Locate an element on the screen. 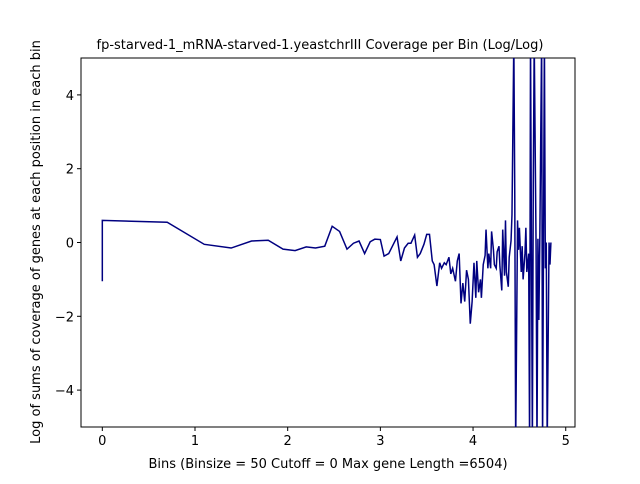 Image resolution: width=640 pixels, height=484 pixels. x-tick-label: 4 is located at coordinates (473, 441).